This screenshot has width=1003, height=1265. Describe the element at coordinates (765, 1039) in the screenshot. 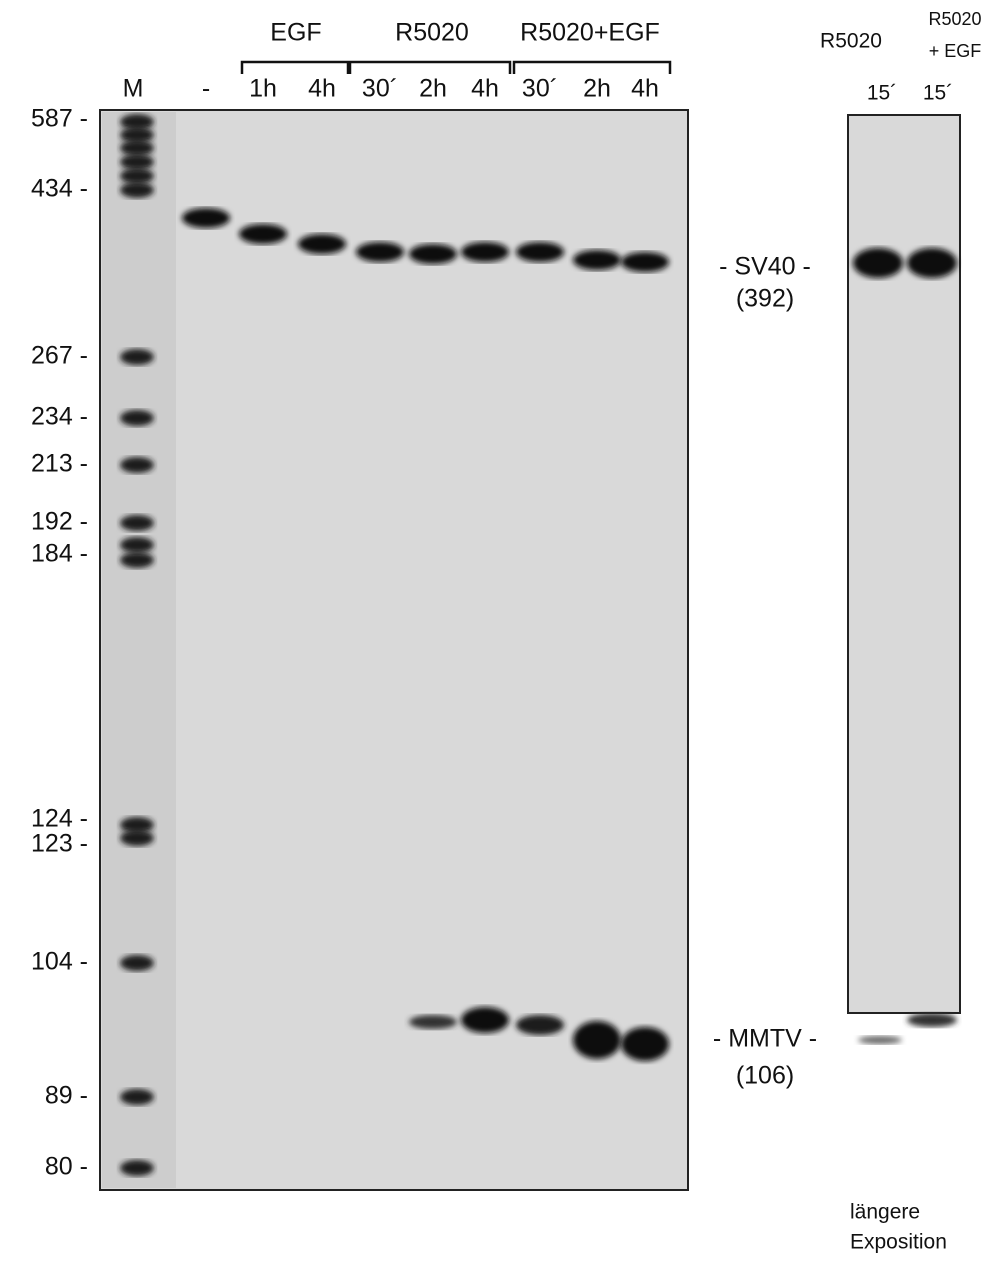

I see `band-label: - MMTV -` at that location.